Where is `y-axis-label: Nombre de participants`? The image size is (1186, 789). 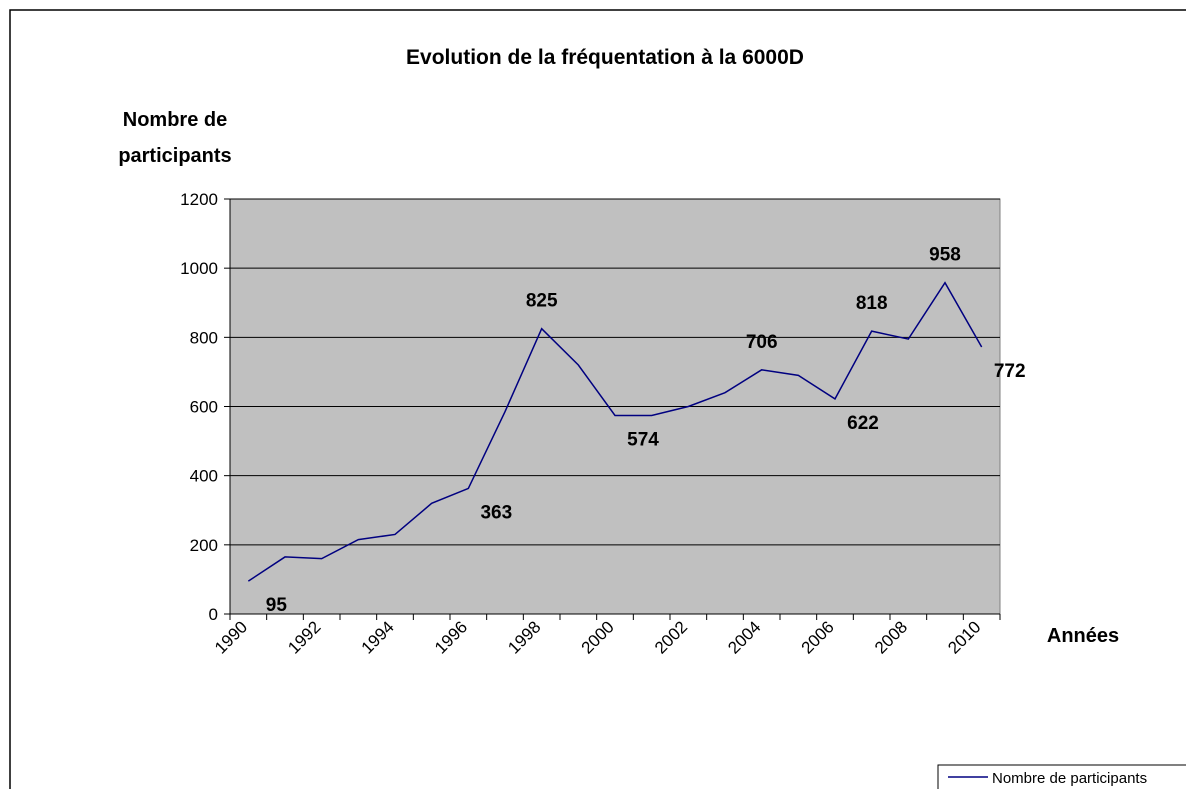
y-axis-label: Nombre de participants is located at coordinates (175, 138).